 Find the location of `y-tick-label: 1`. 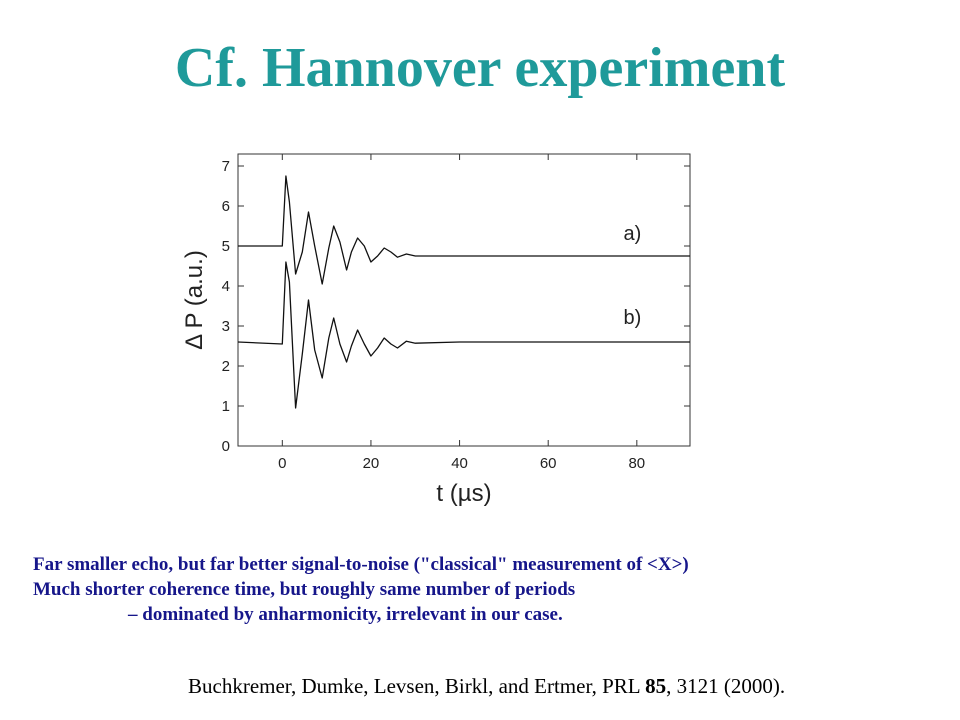

y-tick-label: 1 is located at coordinates (226, 406).